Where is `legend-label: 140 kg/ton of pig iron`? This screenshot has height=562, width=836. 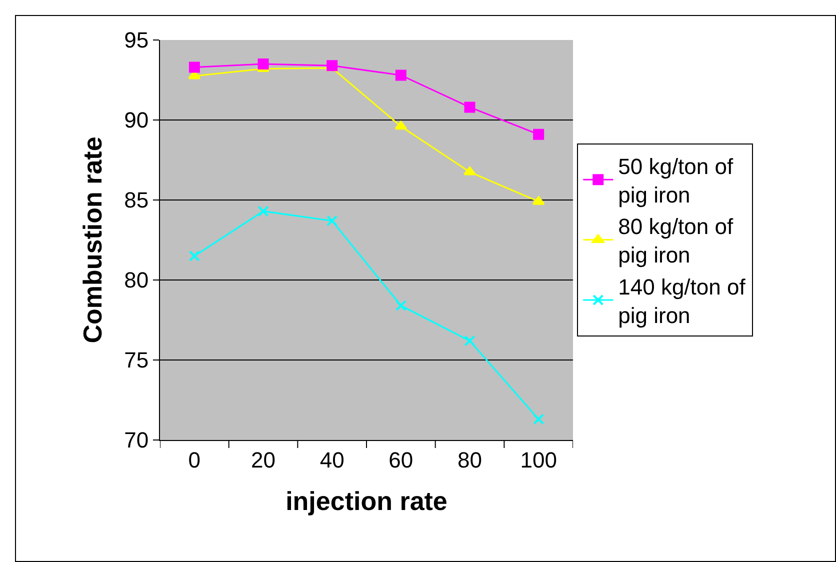 legend-label: 140 kg/ton of pig iron is located at coordinates (682, 301).